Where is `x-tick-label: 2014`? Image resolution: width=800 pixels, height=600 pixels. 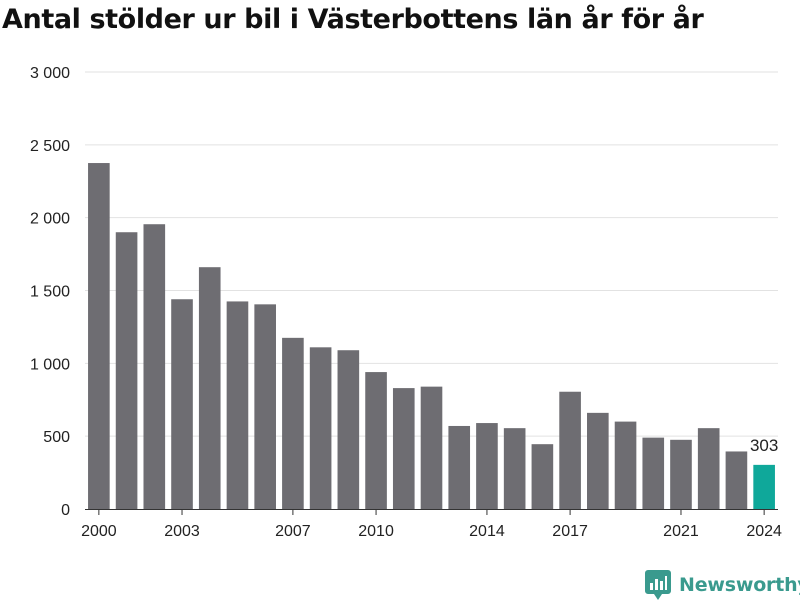 x-tick-label: 2014 is located at coordinates (487, 531).